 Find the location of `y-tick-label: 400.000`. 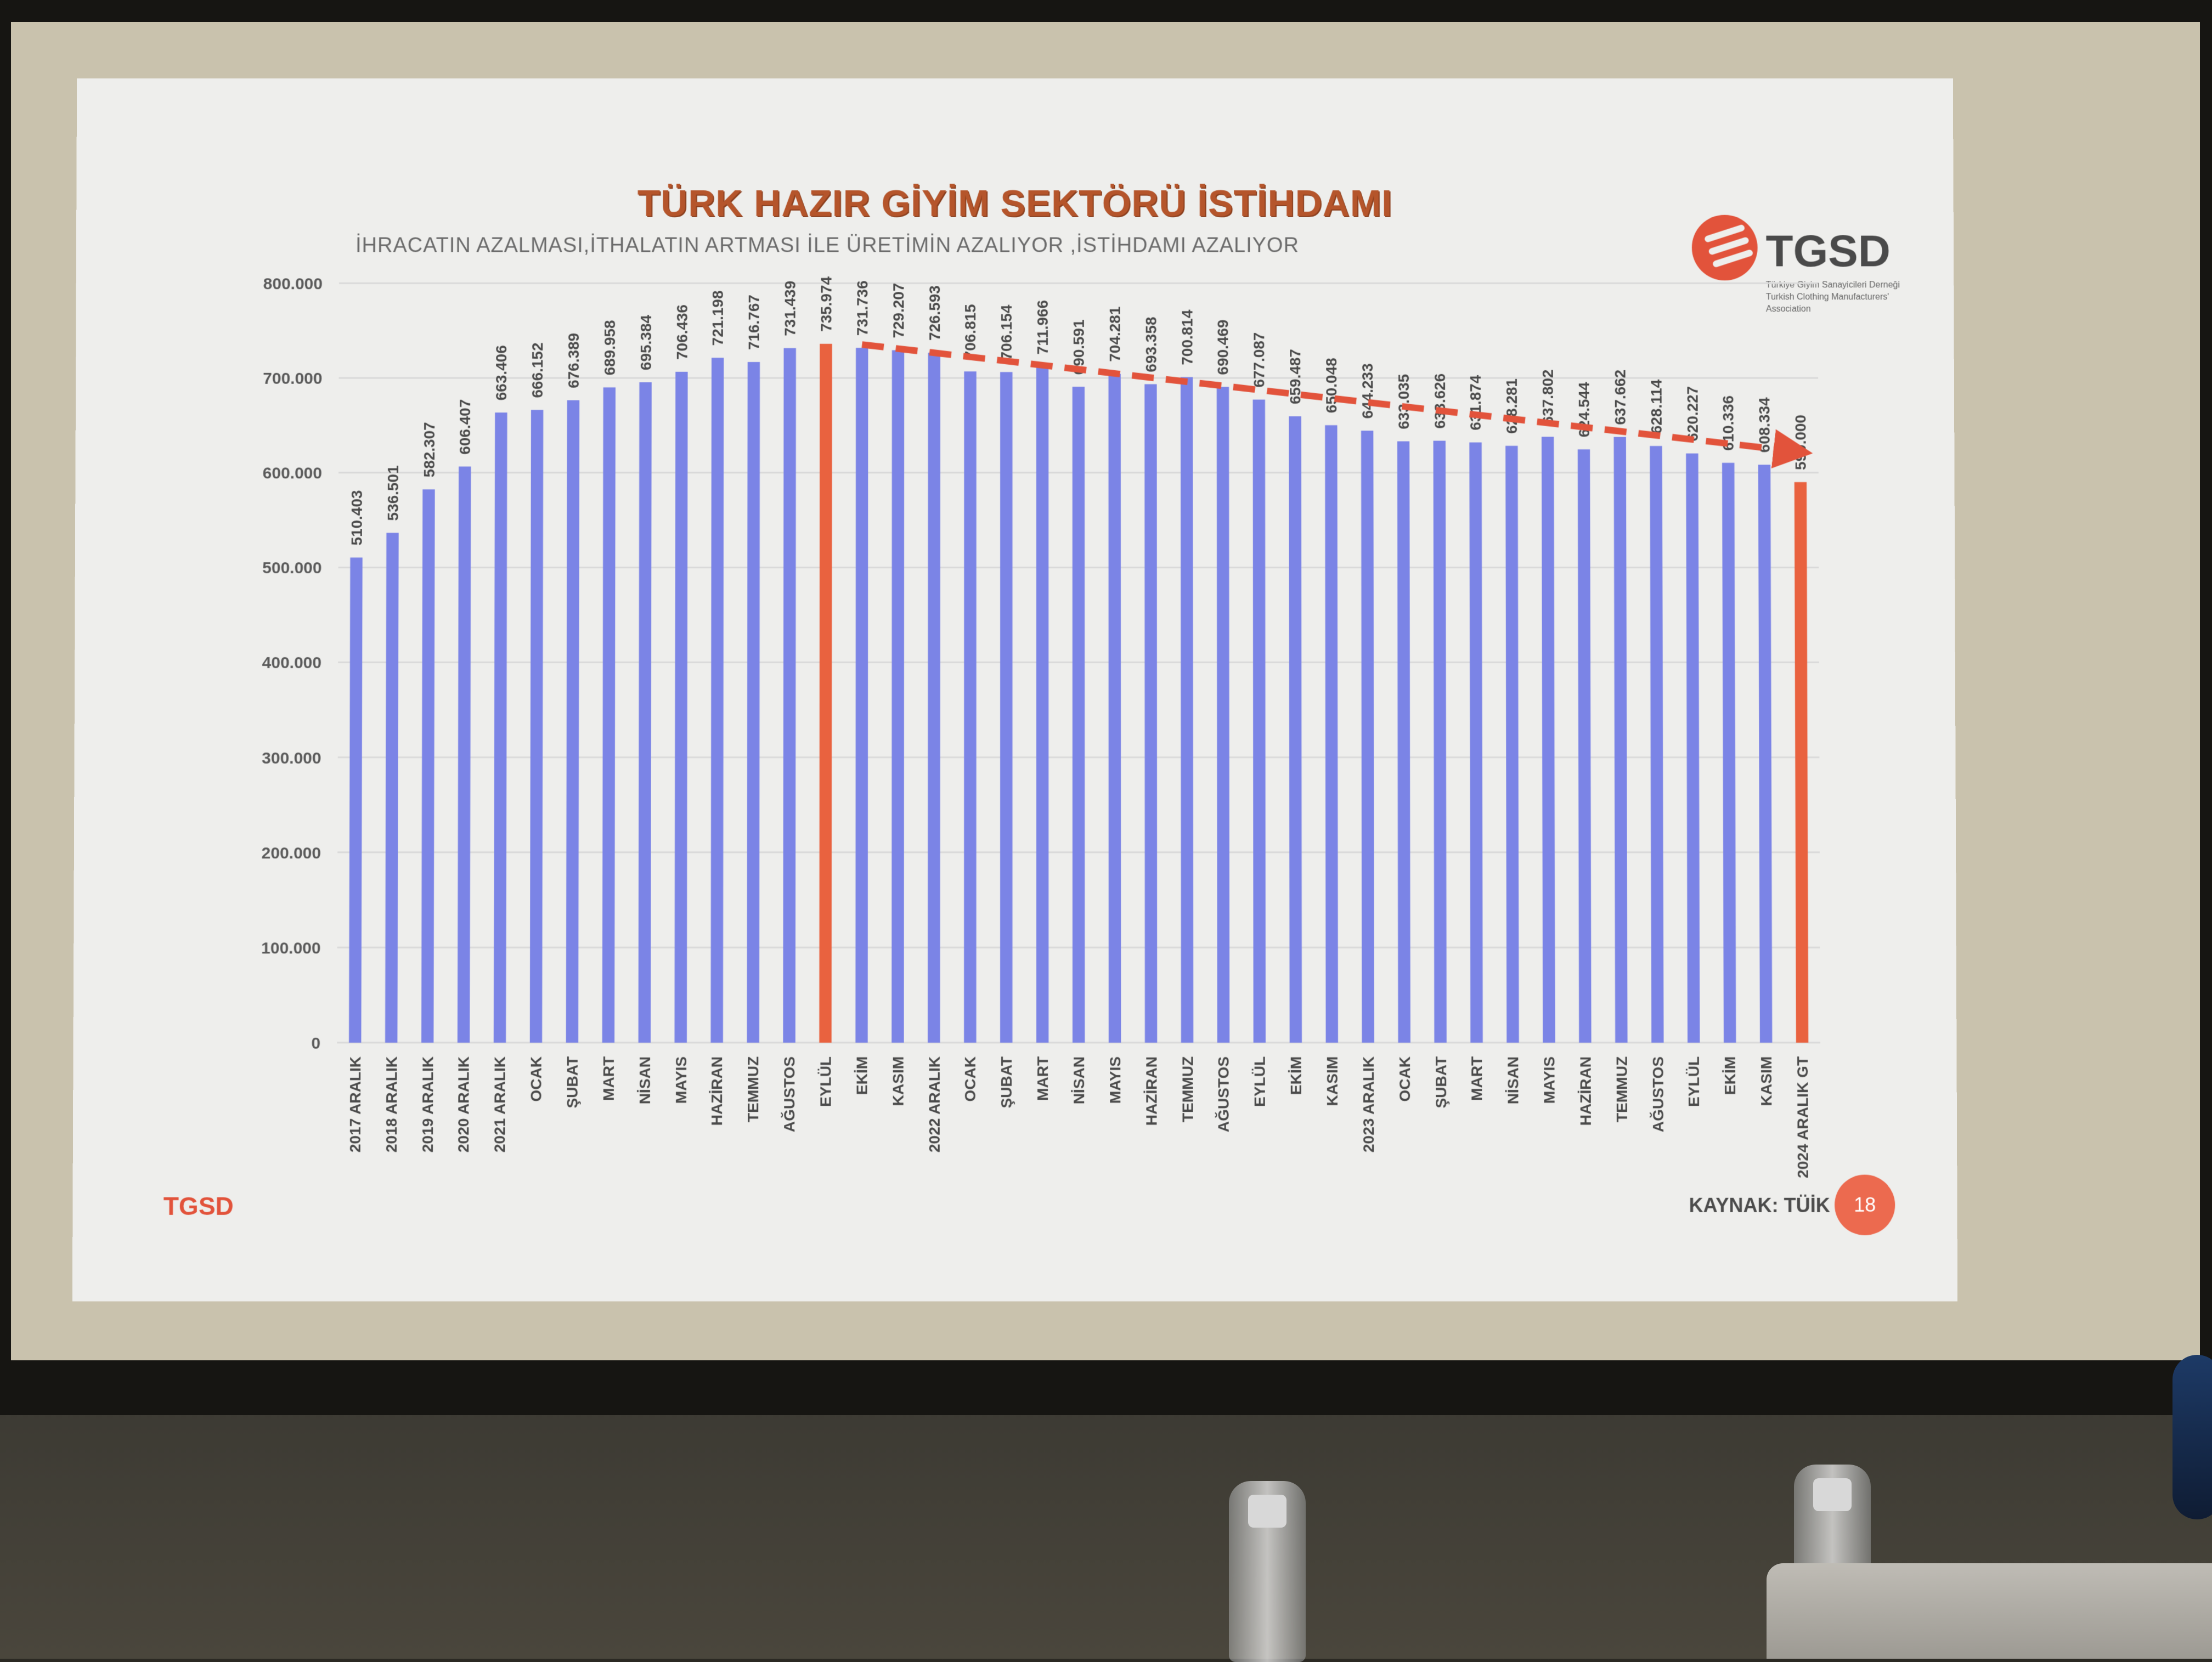

y-tick-label: 400.000 is located at coordinates (292, 663).